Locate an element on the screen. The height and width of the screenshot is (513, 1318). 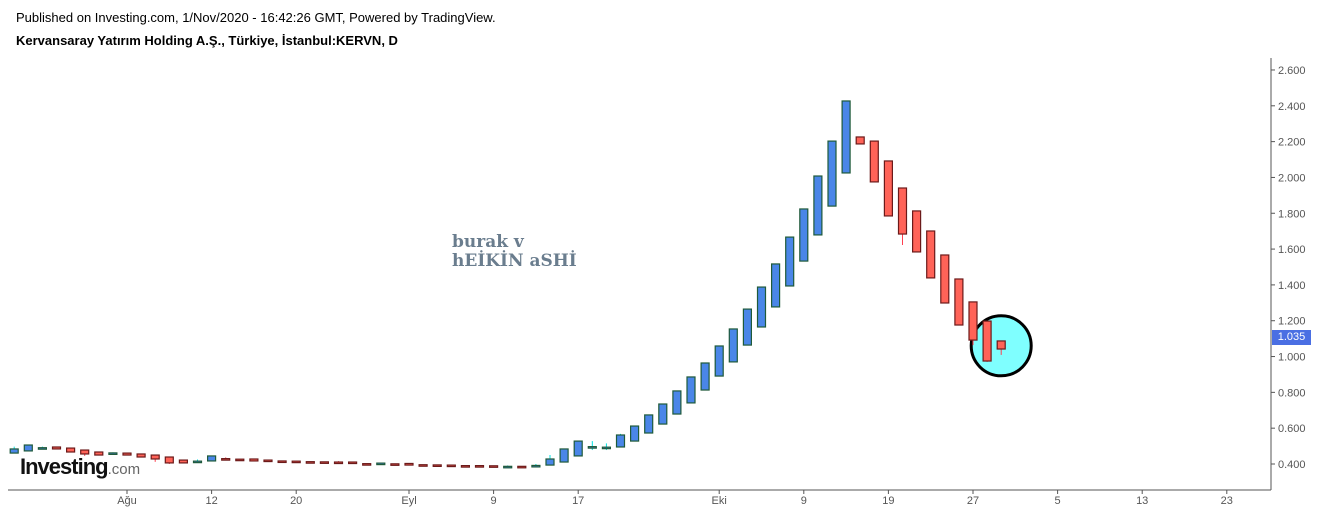
y-tick-label: 2.400 is located at coordinates (1292, 107).